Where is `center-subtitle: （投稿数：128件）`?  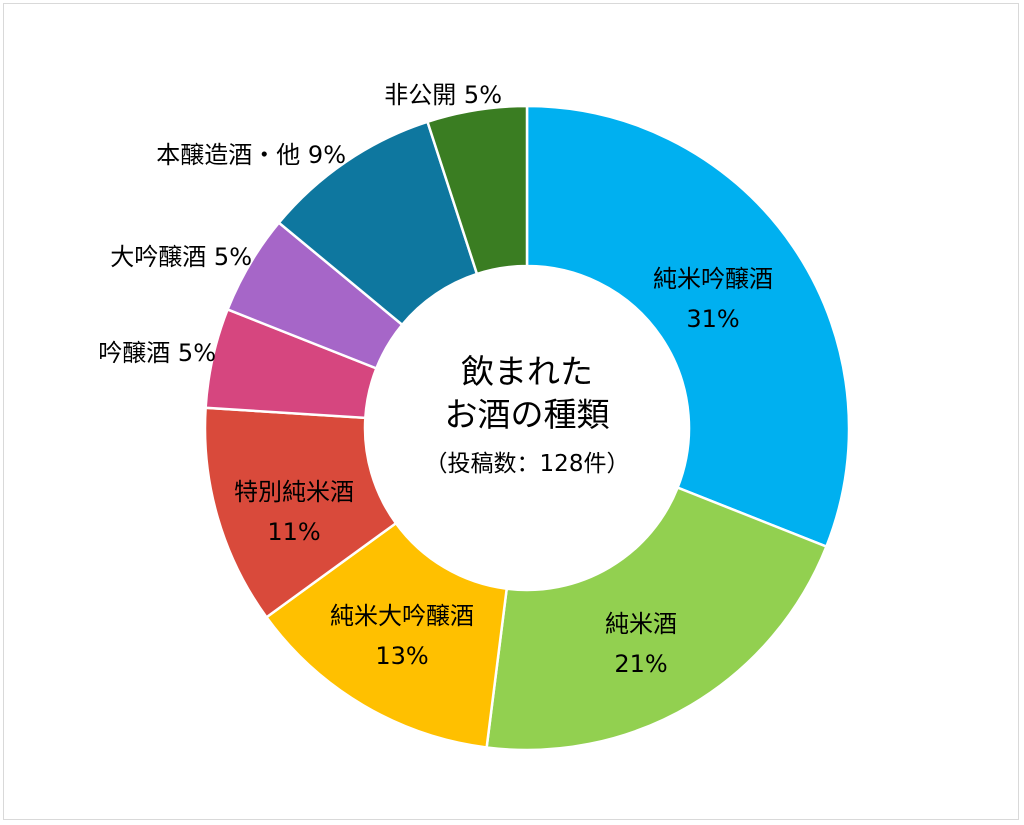
center-subtitle: （投稿数：128件） is located at coordinates (527, 464).